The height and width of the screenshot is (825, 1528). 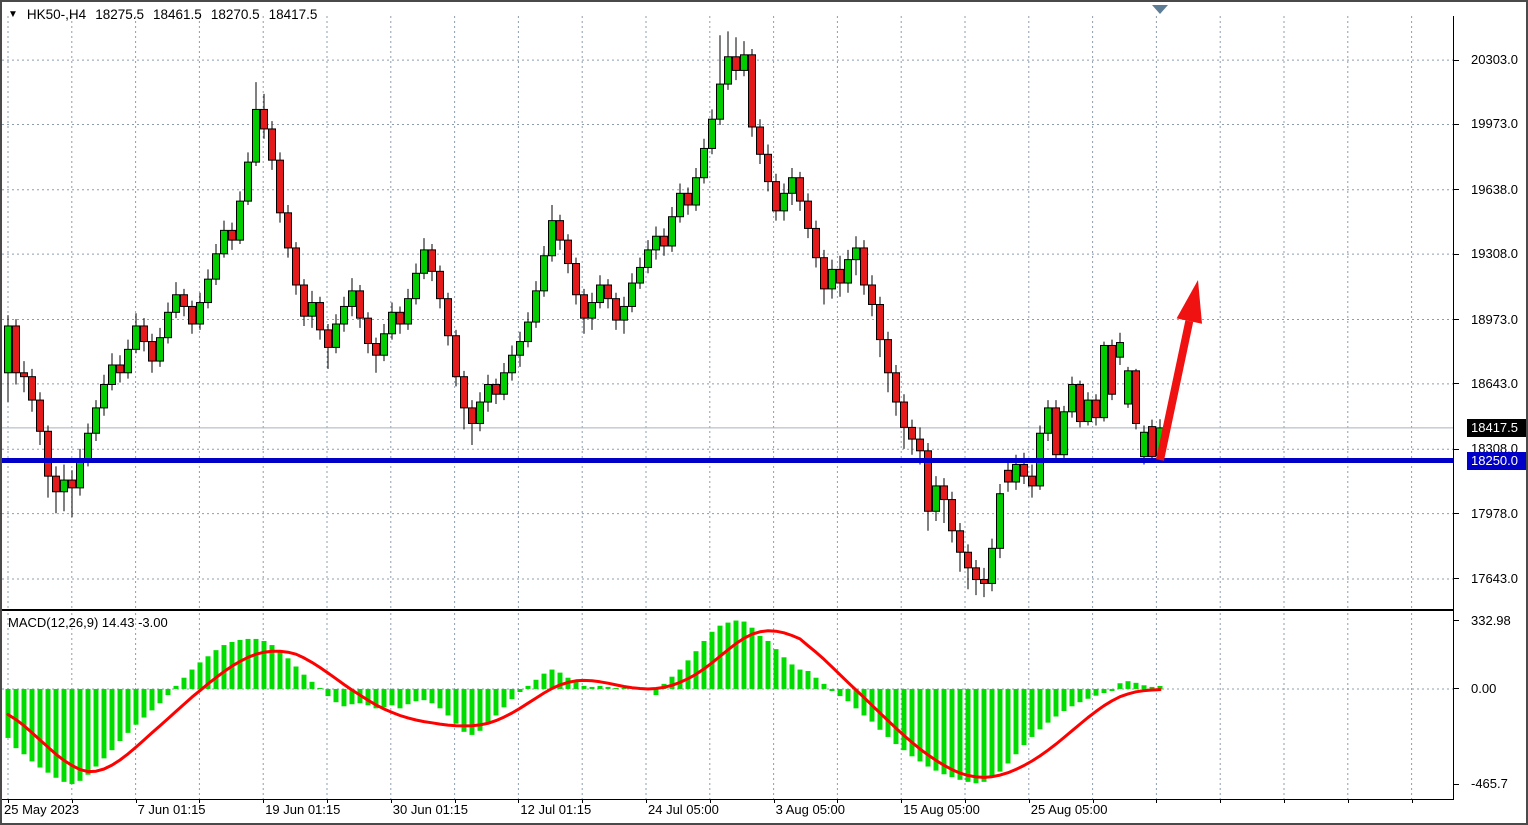 What do you see at coordinates (810, 809) in the screenshot?
I see `time-axis-label: 3 Aug 05:00` at bounding box center [810, 809].